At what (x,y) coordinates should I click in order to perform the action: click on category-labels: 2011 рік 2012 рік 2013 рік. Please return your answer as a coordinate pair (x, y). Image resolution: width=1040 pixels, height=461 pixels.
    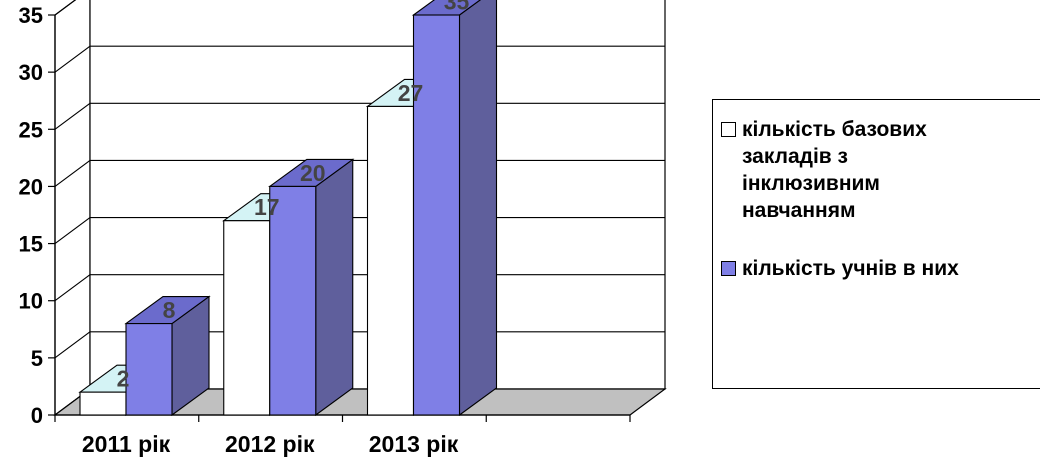
    Looking at the image, I should click on (270, 444).